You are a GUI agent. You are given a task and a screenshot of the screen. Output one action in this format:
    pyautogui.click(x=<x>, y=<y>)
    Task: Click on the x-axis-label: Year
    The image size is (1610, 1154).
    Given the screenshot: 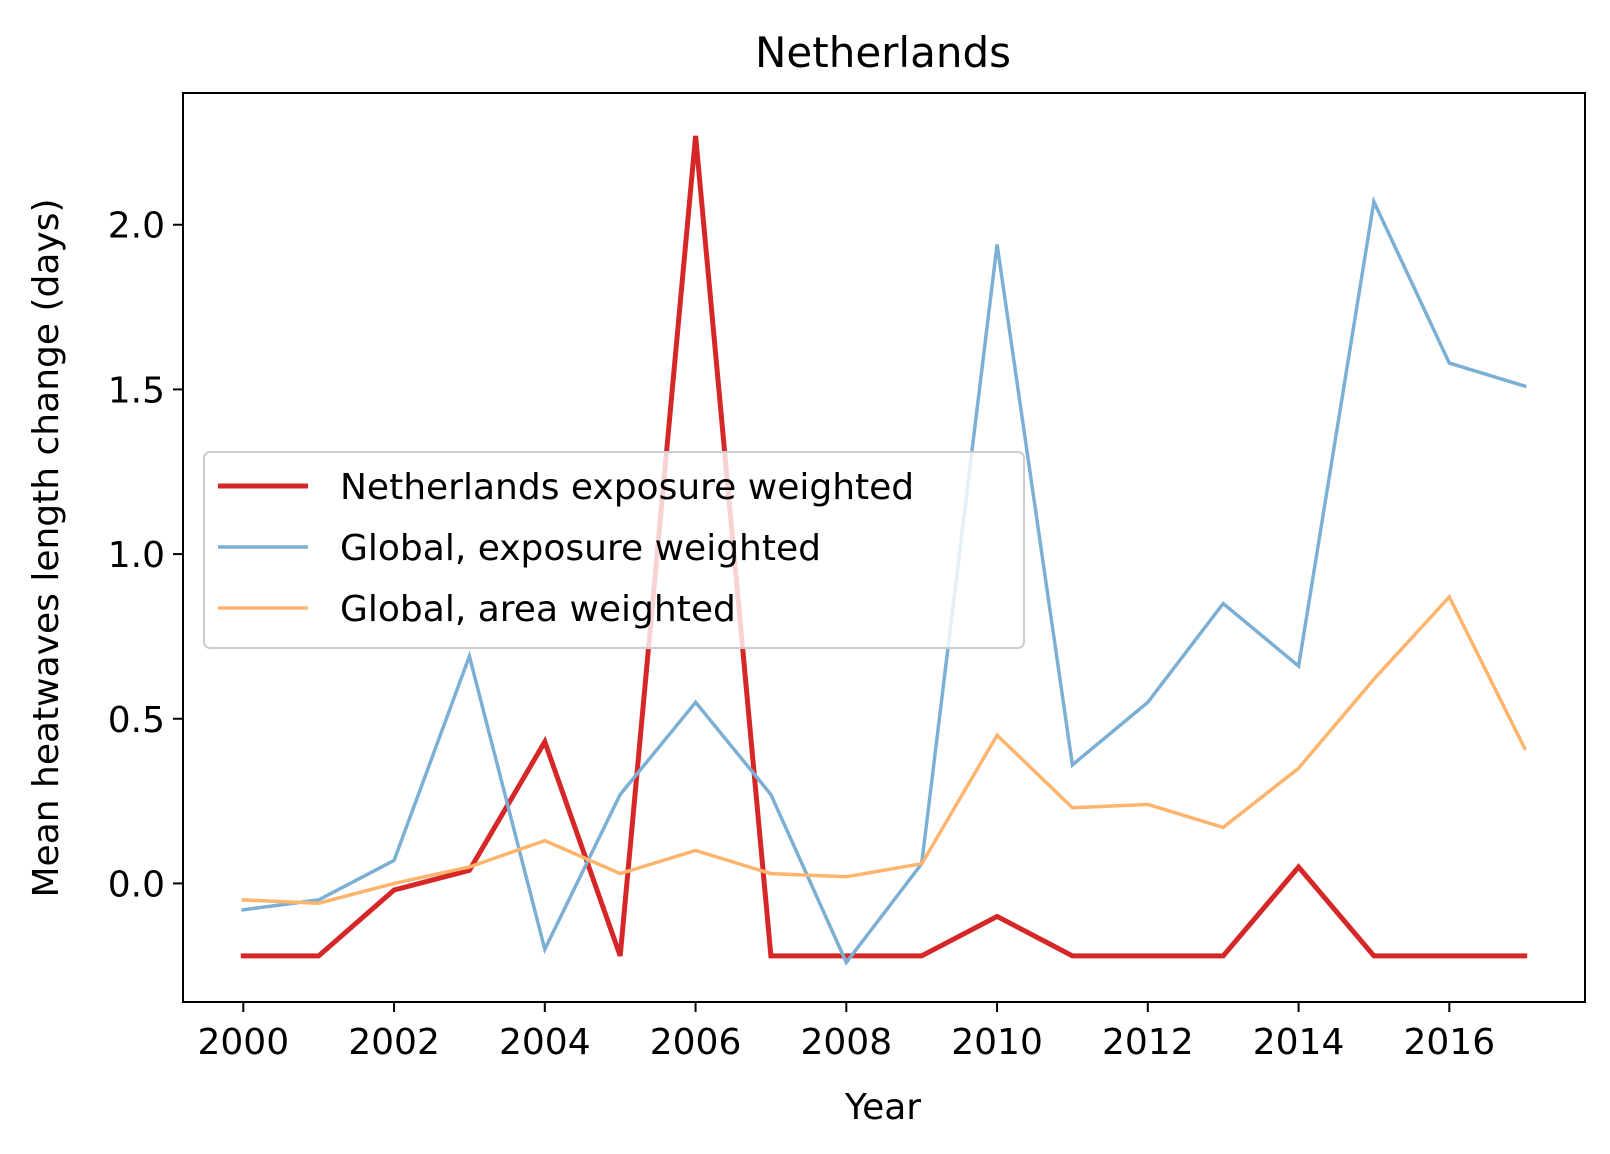 What is the action you would take?
    pyautogui.click(x=882, y=1107)
    